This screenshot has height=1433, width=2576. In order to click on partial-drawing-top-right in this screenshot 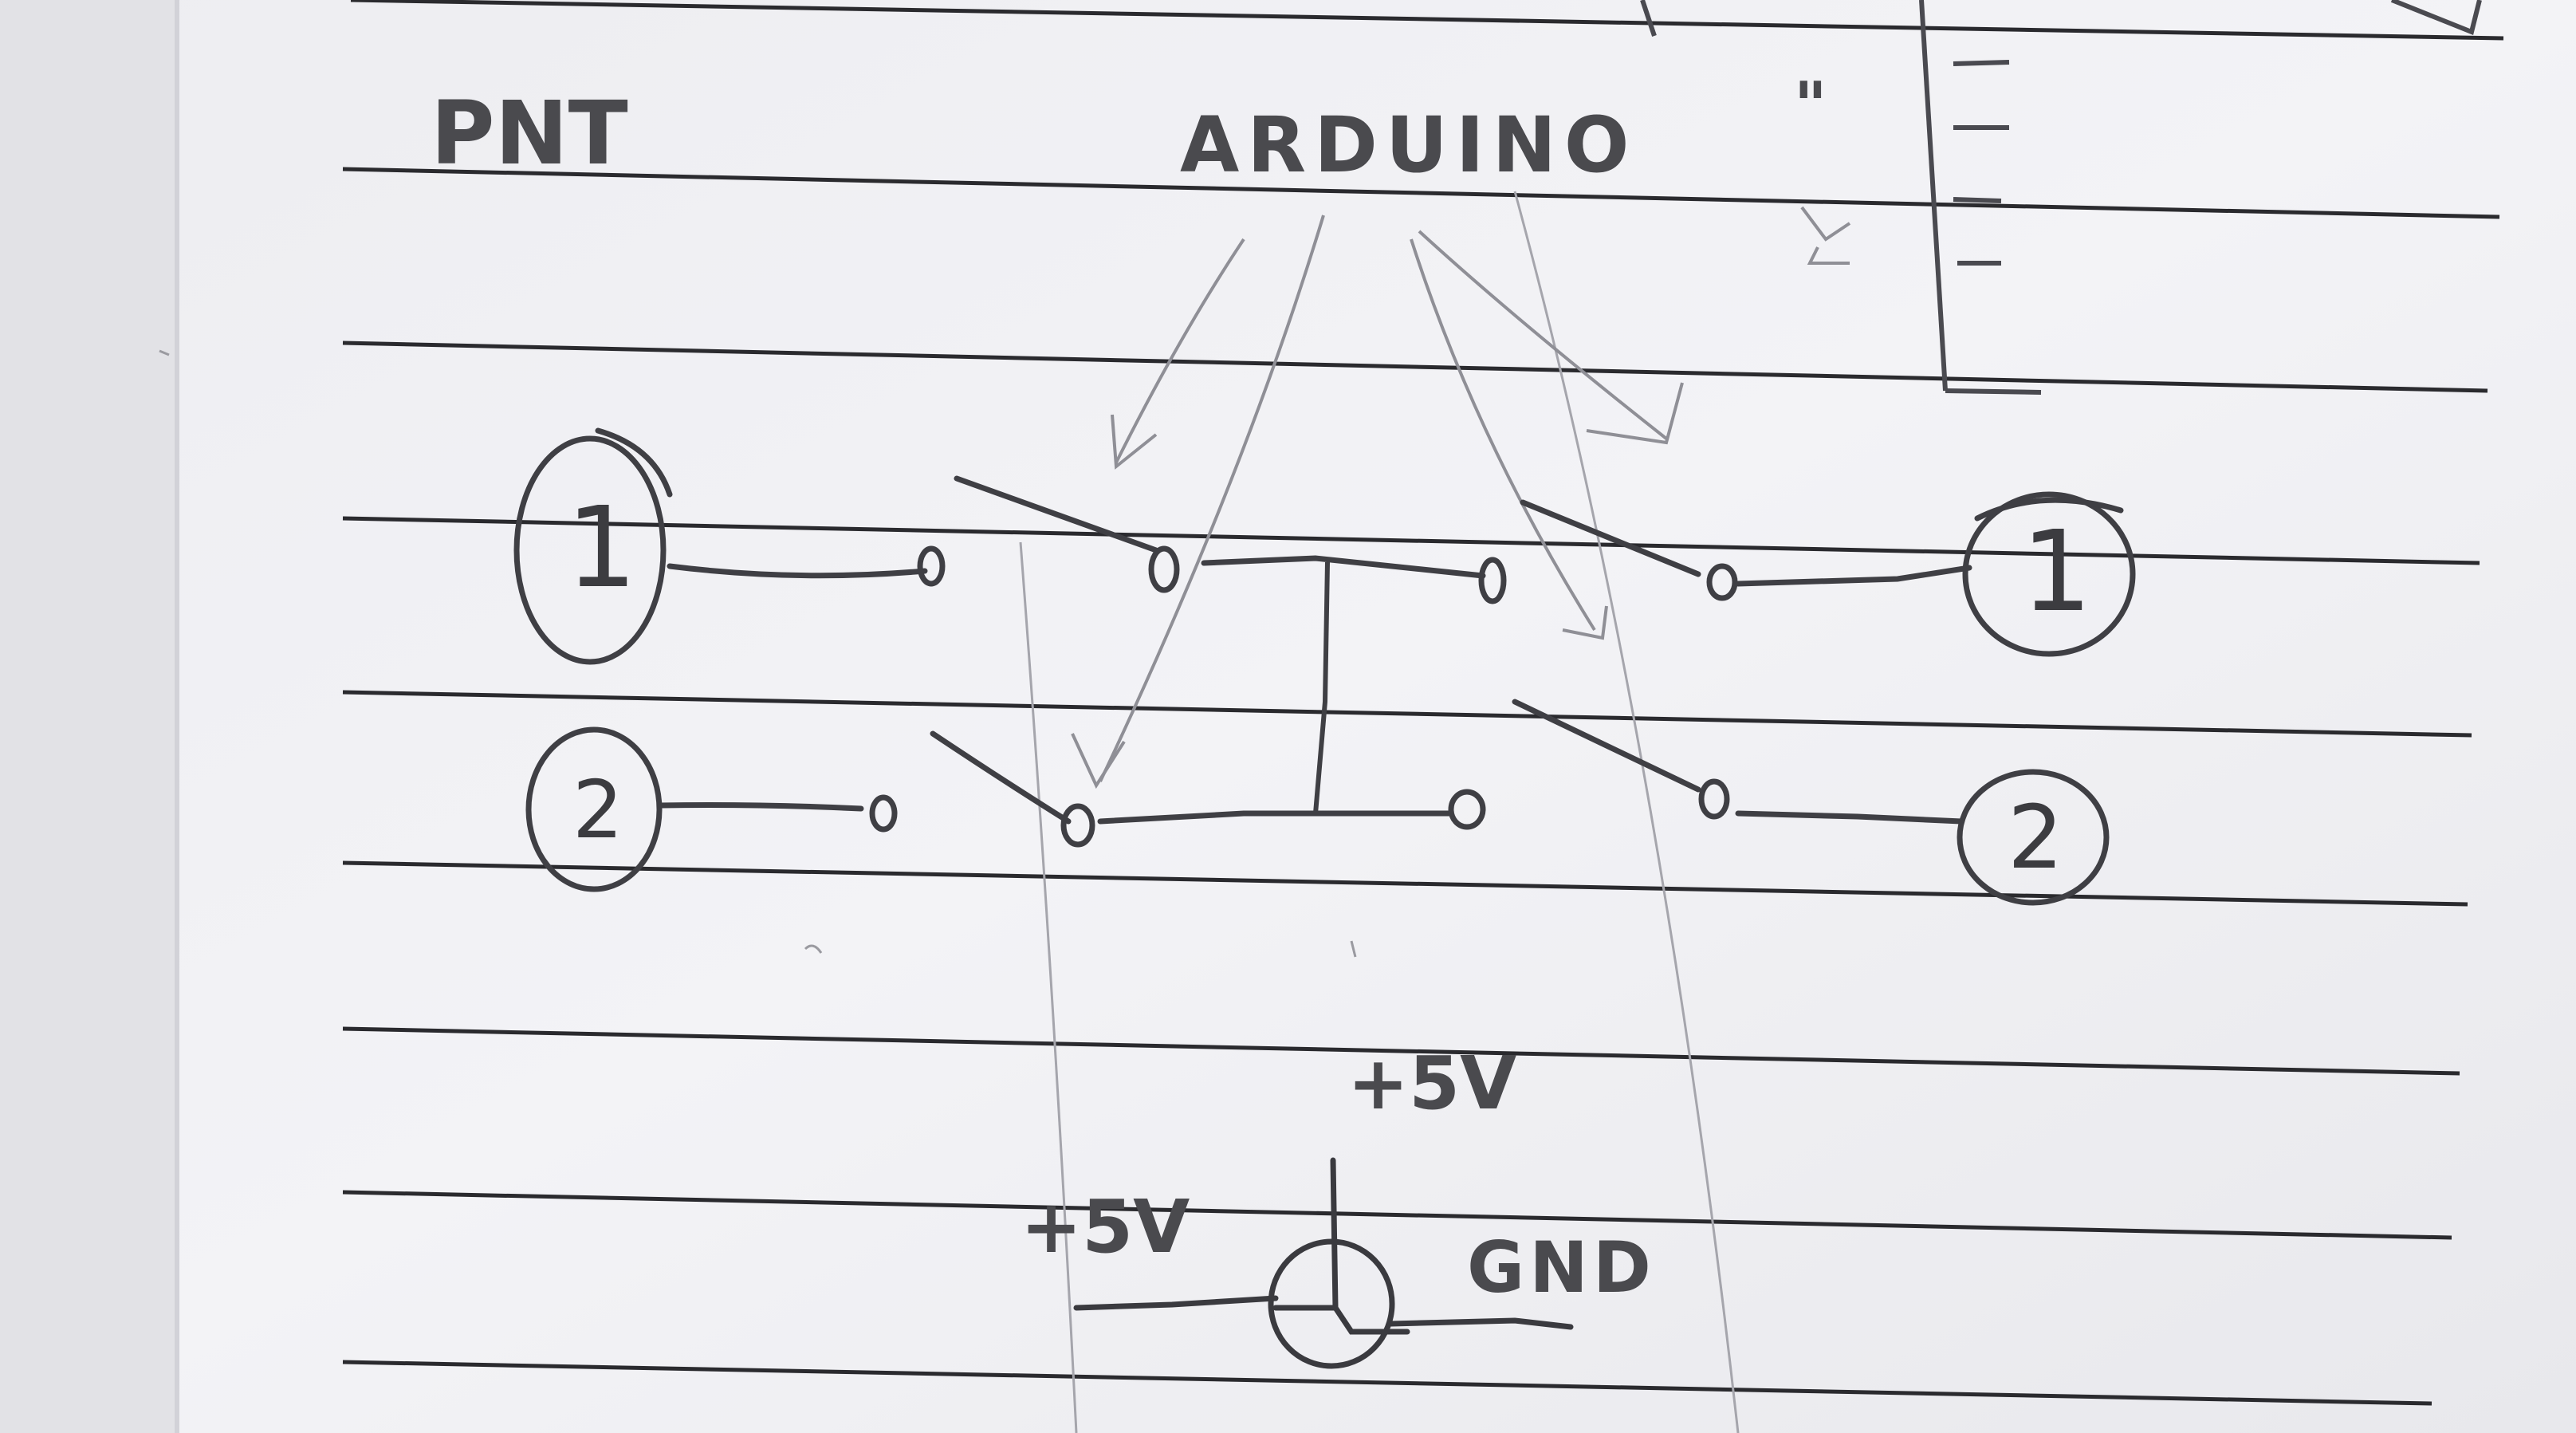, I will do `click(2061, 197)`.